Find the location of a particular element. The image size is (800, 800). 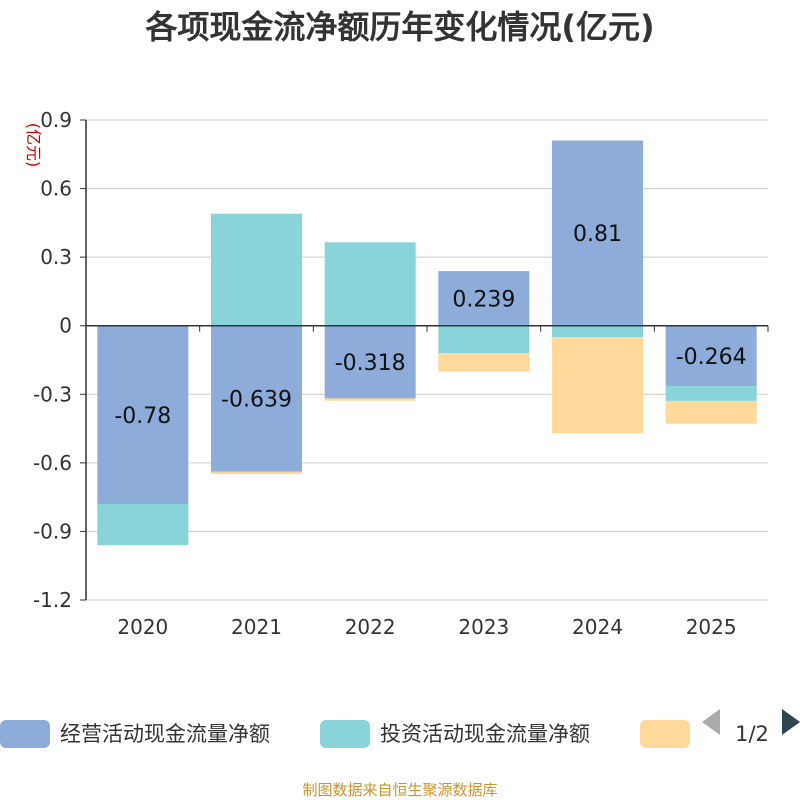

data-label-2024: 0.81 is located at coordinates (597, 234).